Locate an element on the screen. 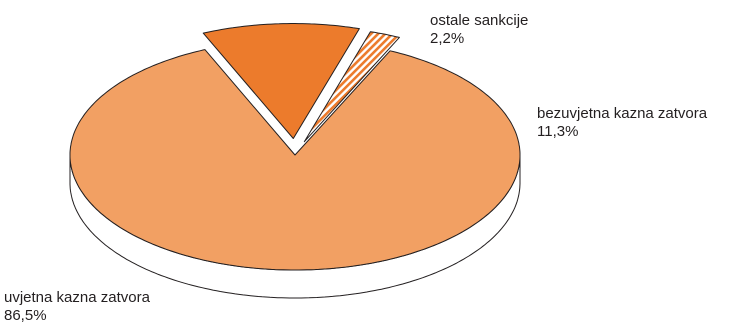 This screenshot has width=739, height=334. slice-ostale is located at coordinates (351, 87).